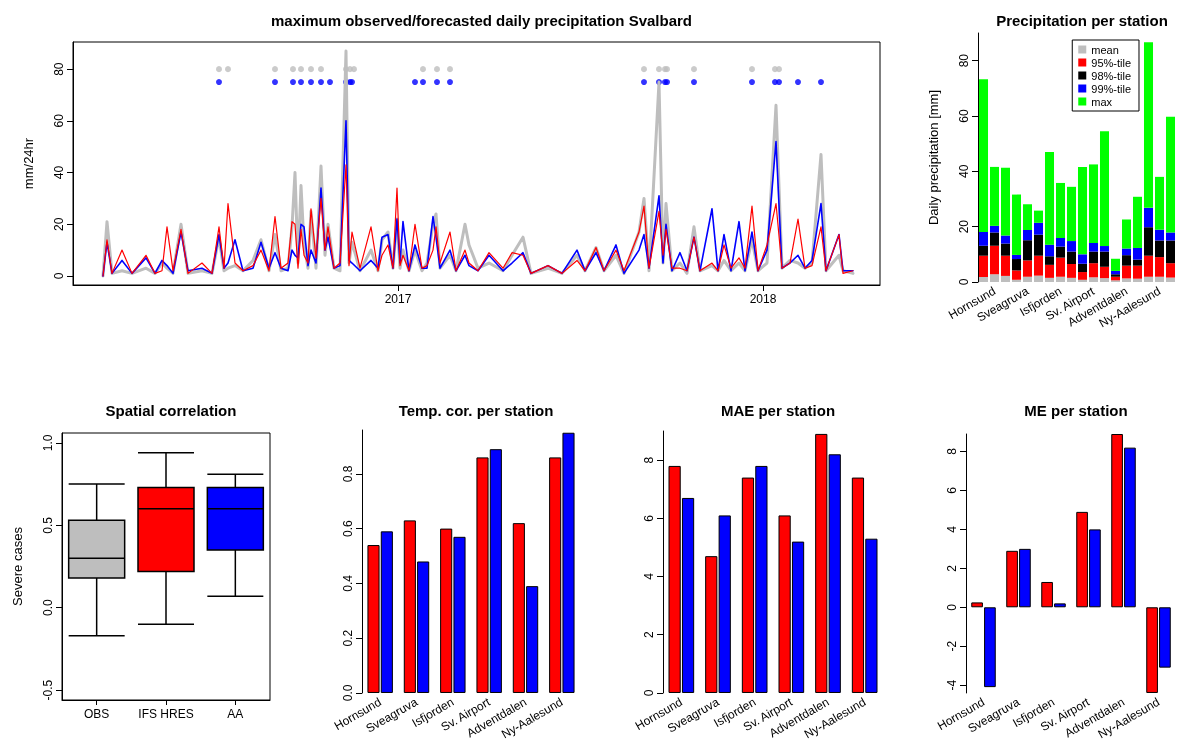 Image resolution: width=1186 pixels, height=742 pixels. What do you see at coordinates (1111, 88) in the screenshot?
I see `legend-label: 99%-tile` at bounding box center [1111, 88].